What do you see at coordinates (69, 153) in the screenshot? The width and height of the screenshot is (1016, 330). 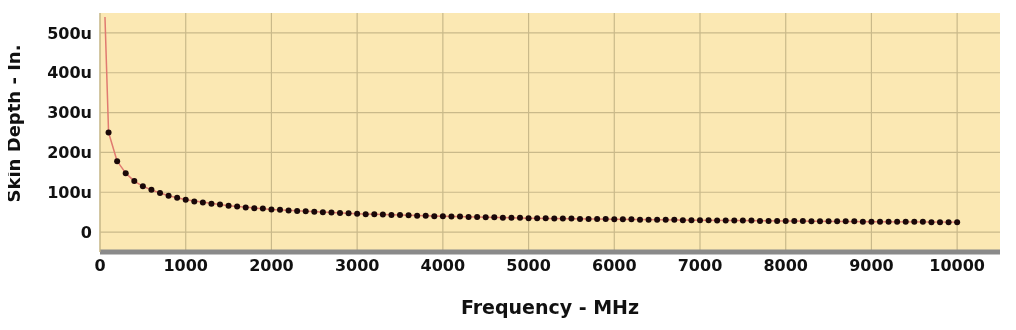 I see `y-tick-label: 200u` at bounding box center [69, 153].